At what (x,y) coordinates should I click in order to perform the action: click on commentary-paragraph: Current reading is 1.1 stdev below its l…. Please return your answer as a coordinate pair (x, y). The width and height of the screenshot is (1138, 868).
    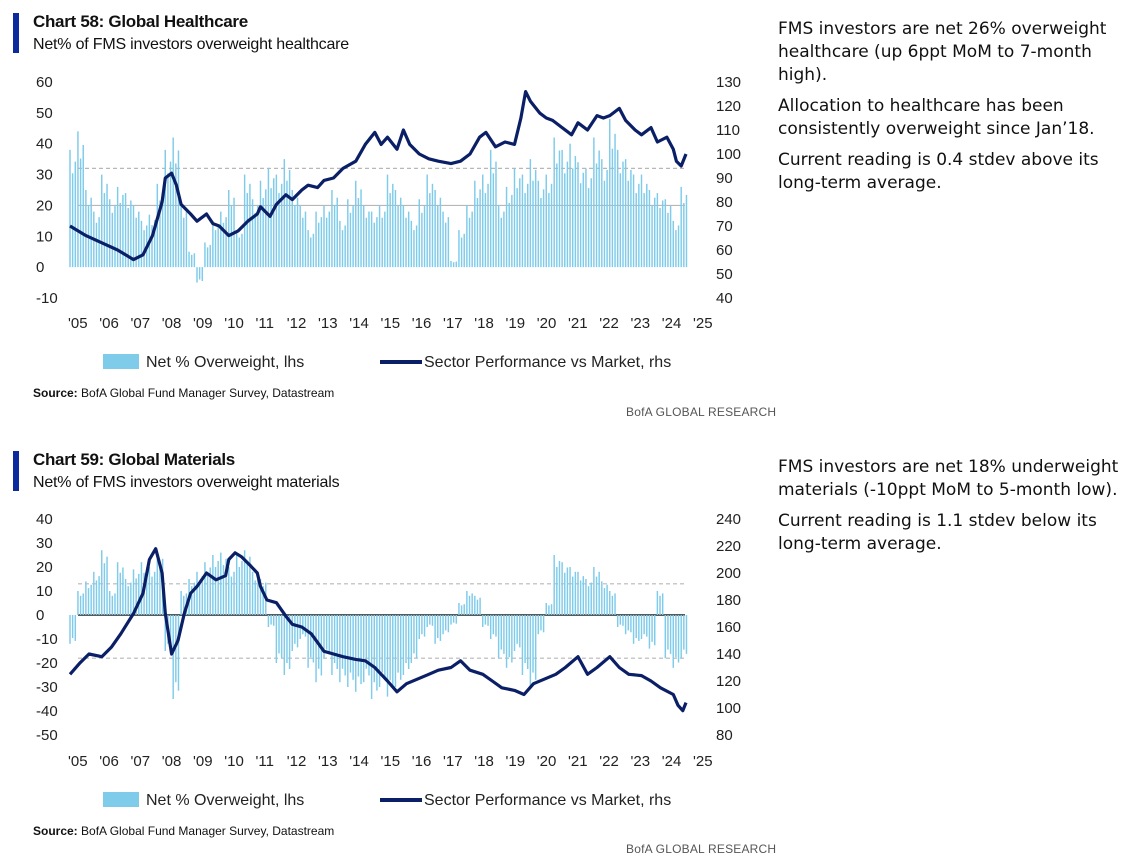
    Looking at the image, I should click on (937, 532).